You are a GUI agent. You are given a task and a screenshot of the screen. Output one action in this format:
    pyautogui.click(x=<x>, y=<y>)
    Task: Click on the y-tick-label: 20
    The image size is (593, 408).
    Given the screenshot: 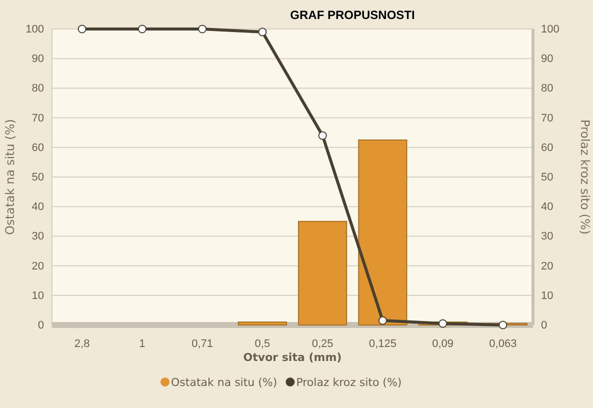 What is the action you would take?
    pyautogui.click(x=38, y=266)
    